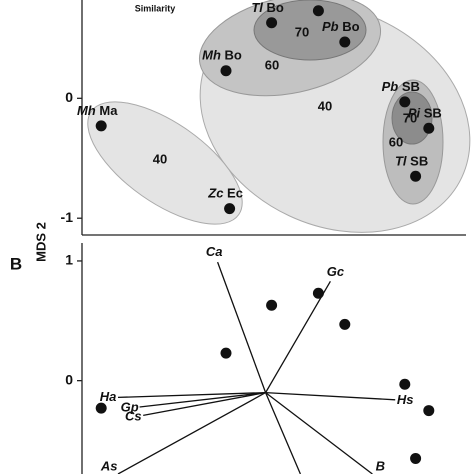 This screenshot has height=474, width=474. What do you see at coordinates (405, 399) in the screenshot?
I see `vector-label: Hs` at bounding box center [405, 399].